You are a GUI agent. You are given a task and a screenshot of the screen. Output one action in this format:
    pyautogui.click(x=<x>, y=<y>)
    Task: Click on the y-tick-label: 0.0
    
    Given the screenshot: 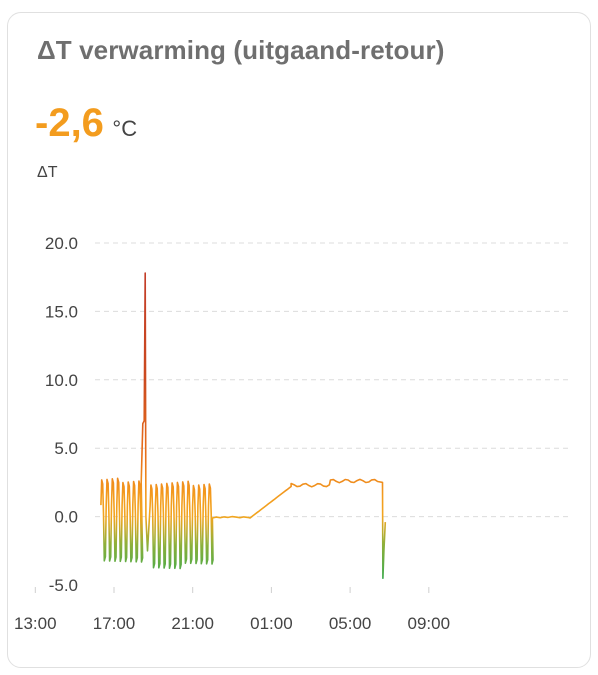 What is the action you would take?
    pyautogui.click(x=66, y=517)
    